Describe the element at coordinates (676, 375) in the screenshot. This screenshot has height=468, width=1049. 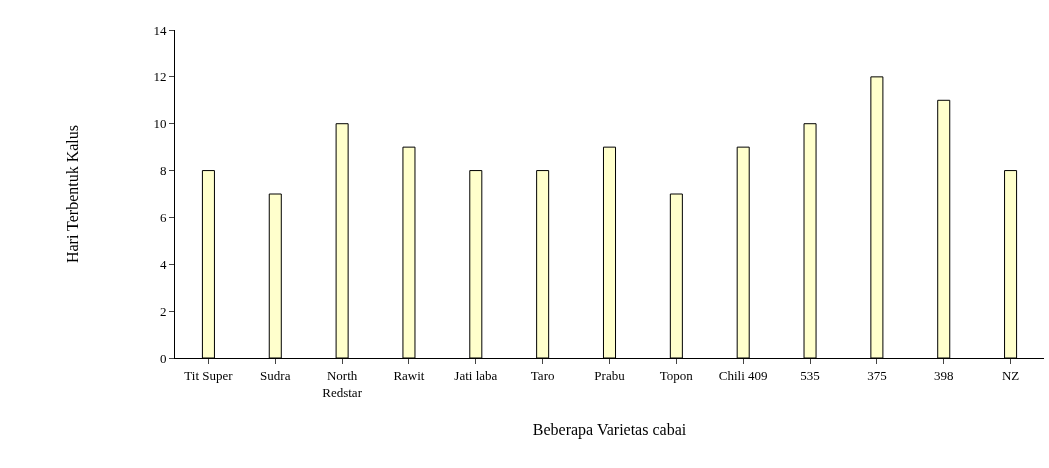
I see `x-tick-label: Topon` at that location.